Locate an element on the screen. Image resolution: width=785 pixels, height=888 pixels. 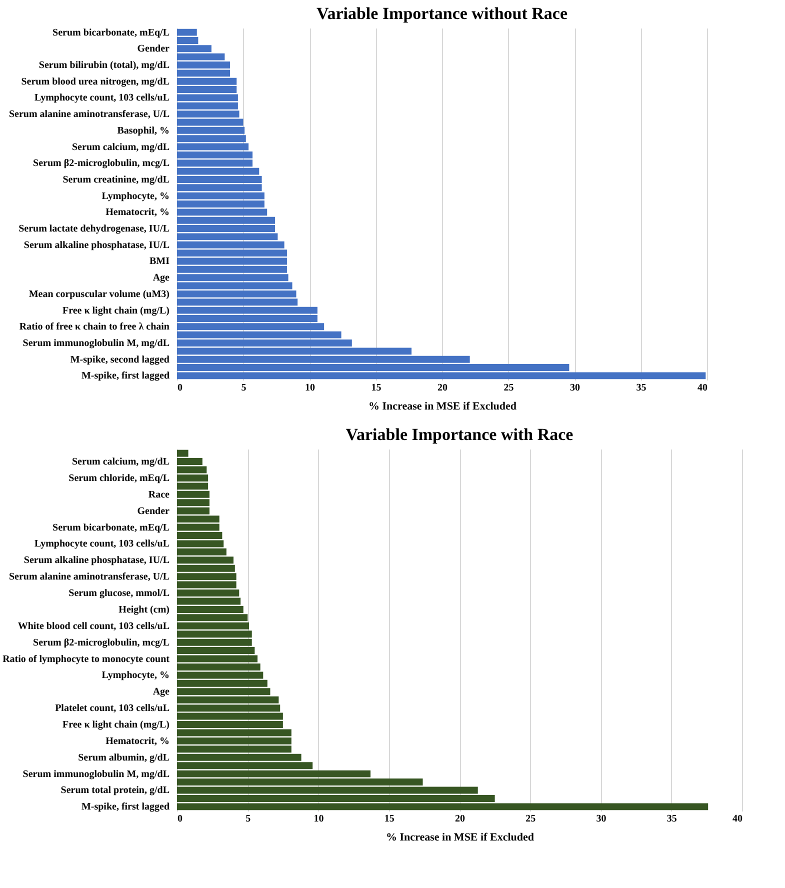
y-tick-label: Ratio of free κ chain to free λ chain is located at coordinates (94, 327).